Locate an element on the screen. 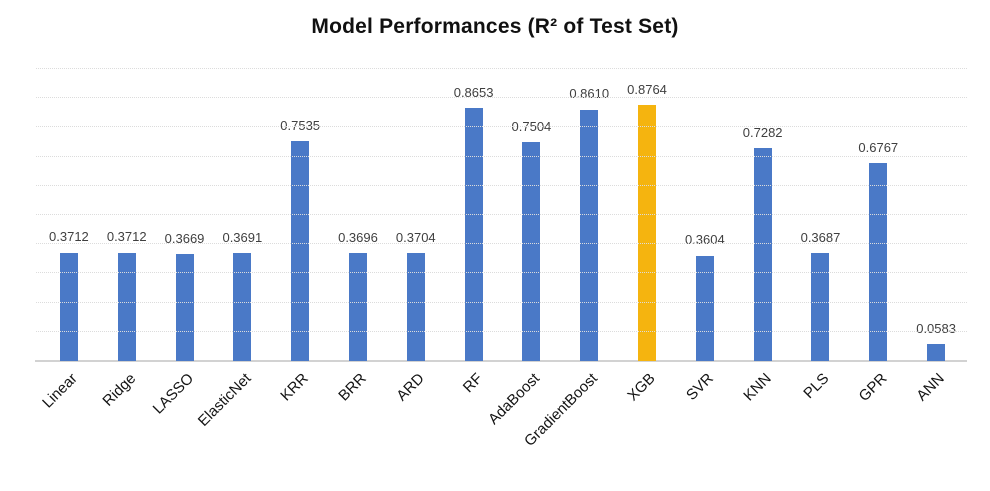 This screenshot has width=990, height=491. x-tick-label-ANN: ANN is located at coordinates (931, 387).